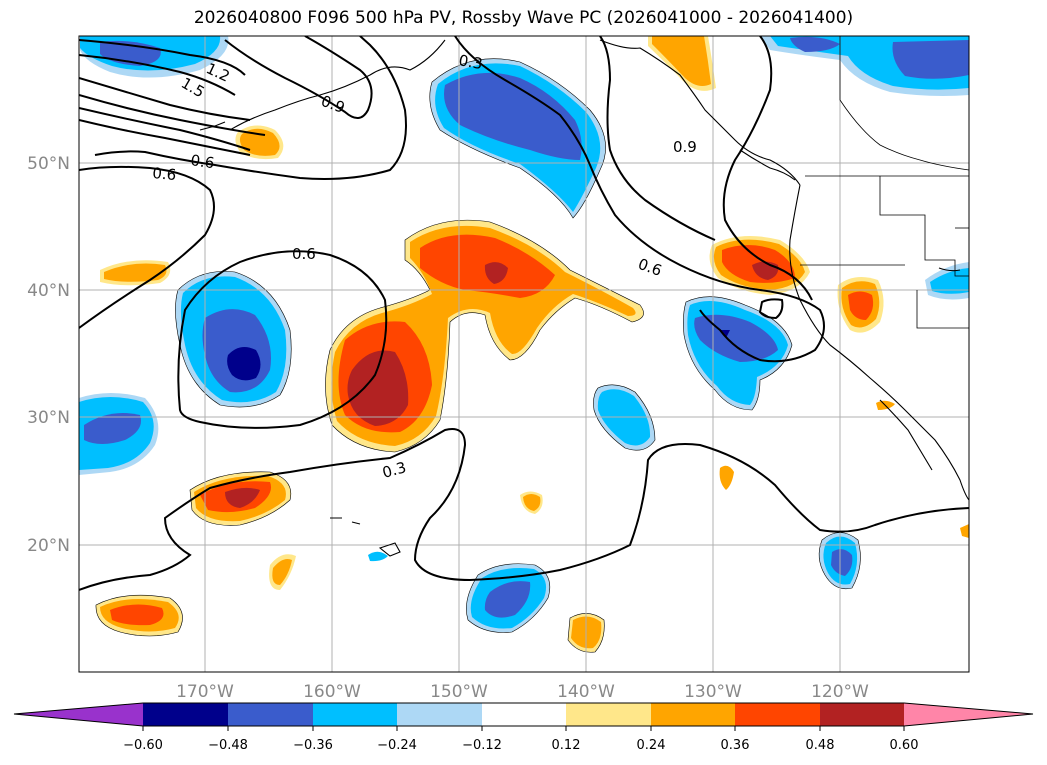 This screenshot has height=765, width=1047. What do you see at coordinates (586, 692) in the screenshot?
I see `lon-label-140w: 140°W` at bounding box center [586, 692].